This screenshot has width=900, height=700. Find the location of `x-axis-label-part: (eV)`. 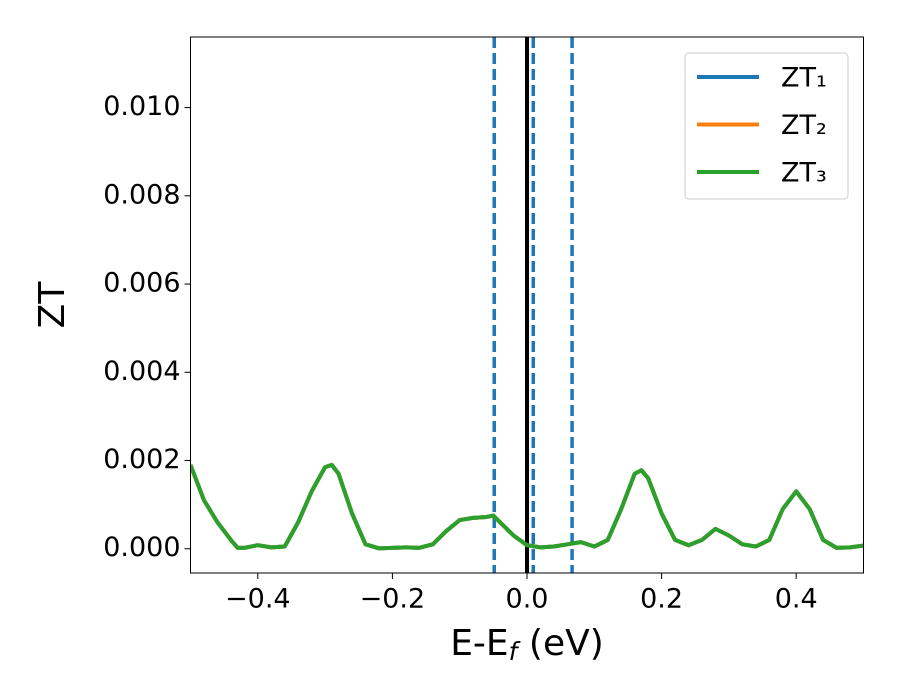

x-axis-label-part: (eV) is located at coordinates (560, 643).